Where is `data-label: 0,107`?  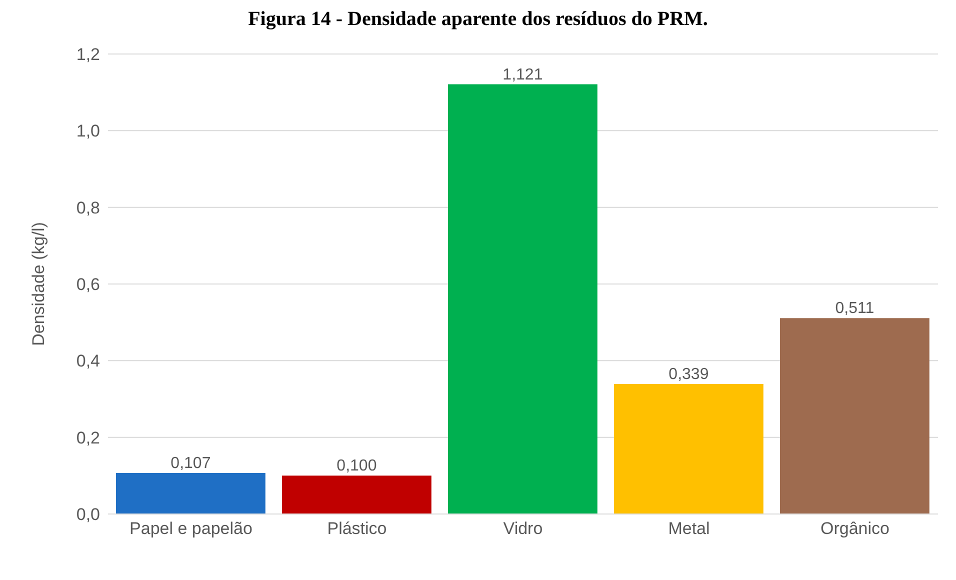 data-label: 0,107 is located at coordinates (190, 463).